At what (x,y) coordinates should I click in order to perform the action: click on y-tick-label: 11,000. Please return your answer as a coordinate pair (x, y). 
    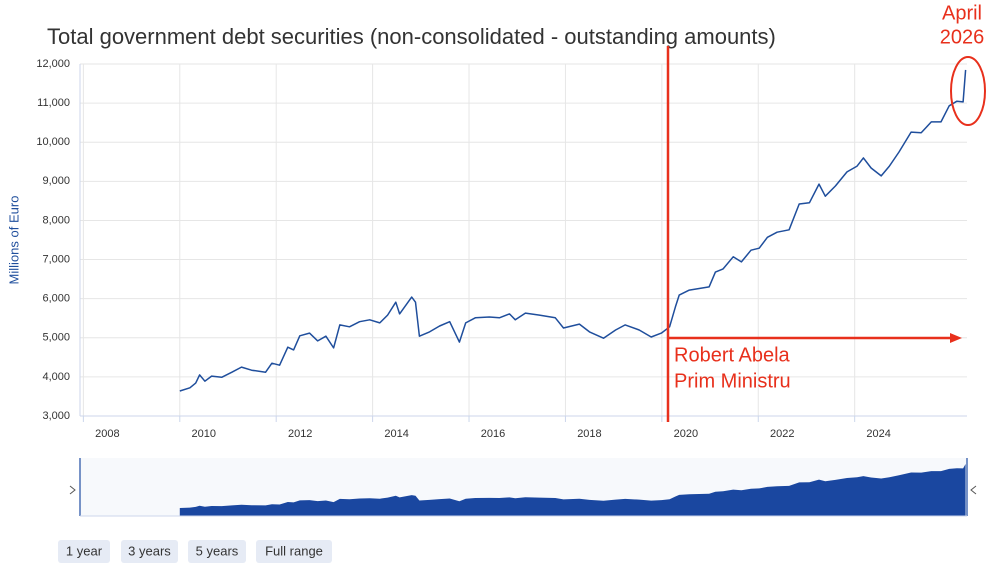
    Looking at the image, I should click on (53, 103).